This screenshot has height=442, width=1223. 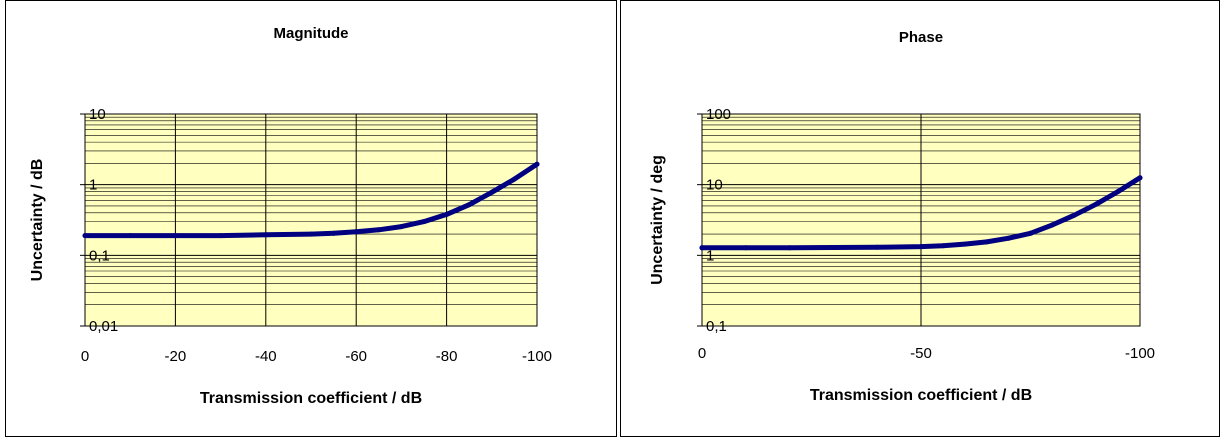 I want to click on chart-1-y-tick-label: 100, so click(x=718, y=114).